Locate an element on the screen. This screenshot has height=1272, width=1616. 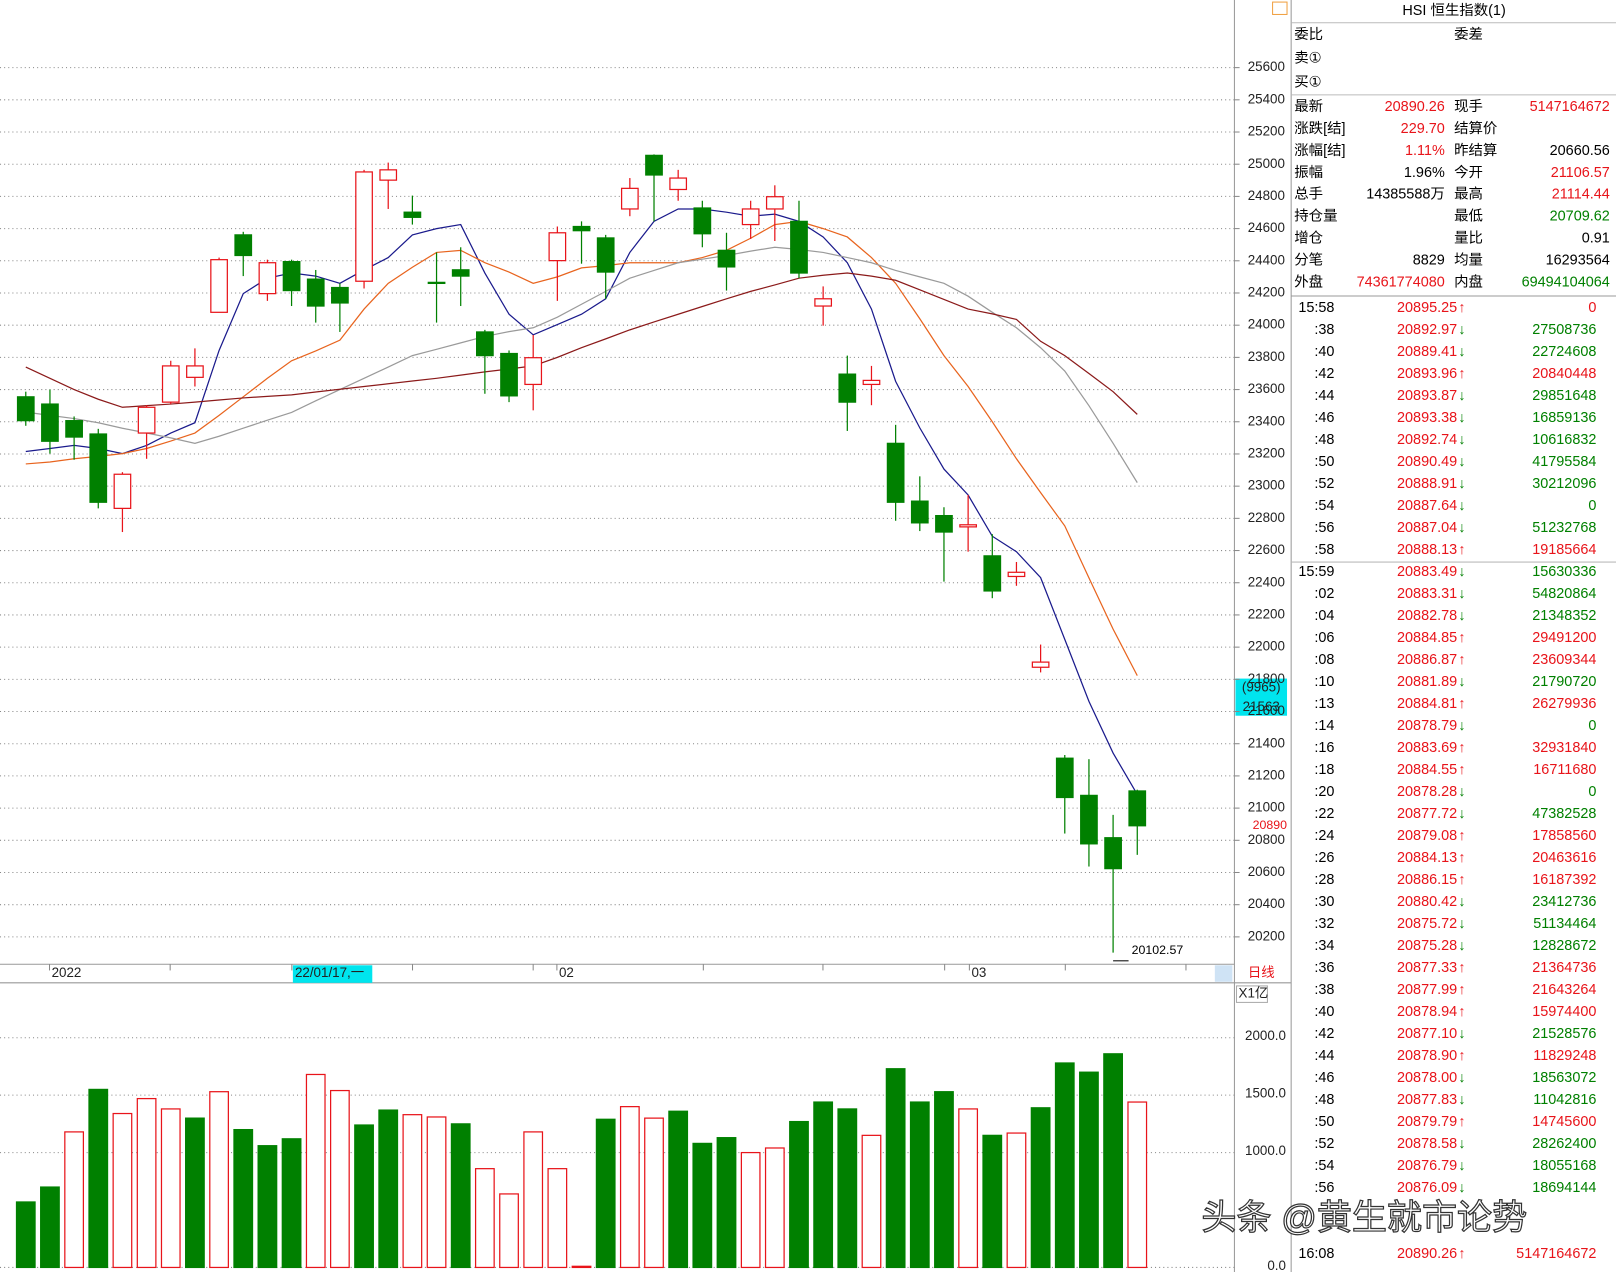
tick-volume: 0 is located at coordinates (1592, 792).